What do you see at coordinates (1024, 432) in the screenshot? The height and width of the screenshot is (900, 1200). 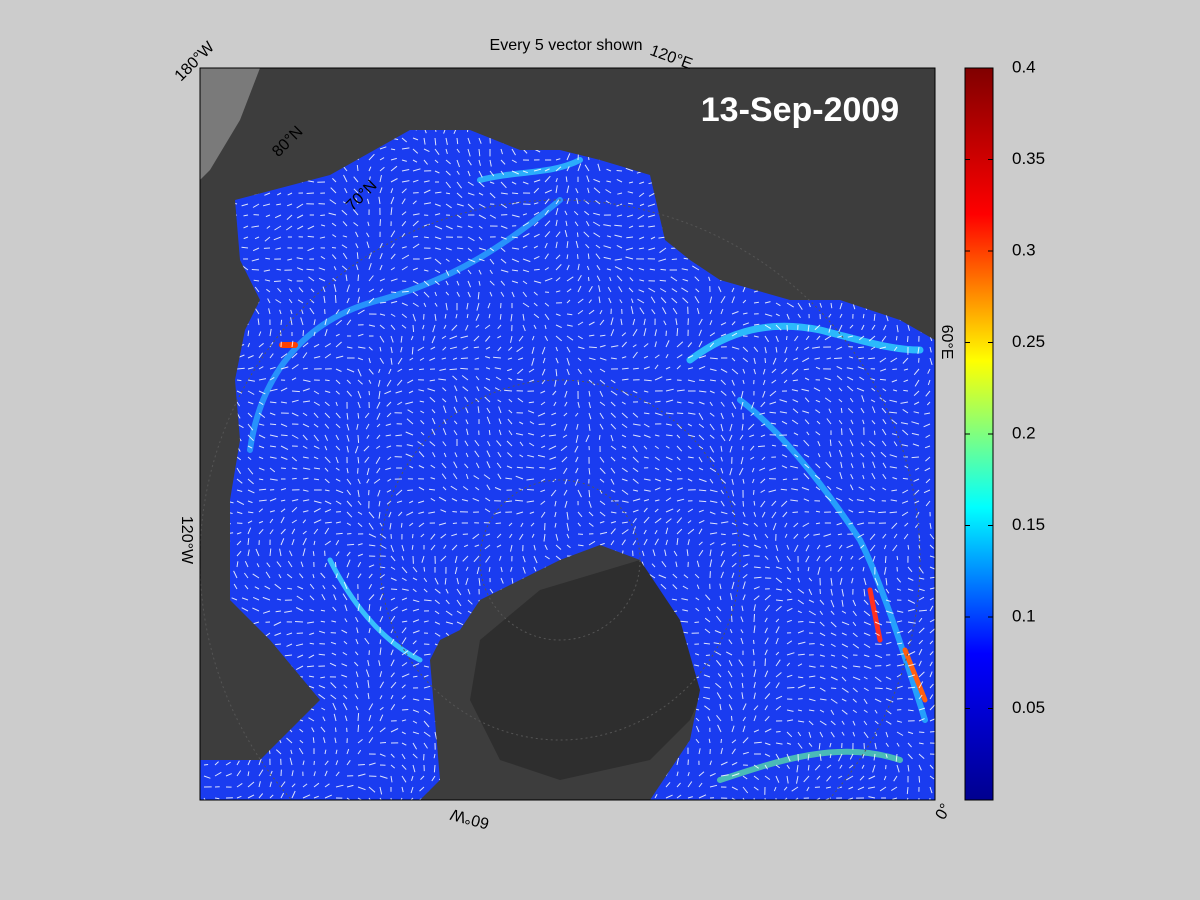 I see `colorbar-tick-label: 0.2` at bounding box center [1024, 432].